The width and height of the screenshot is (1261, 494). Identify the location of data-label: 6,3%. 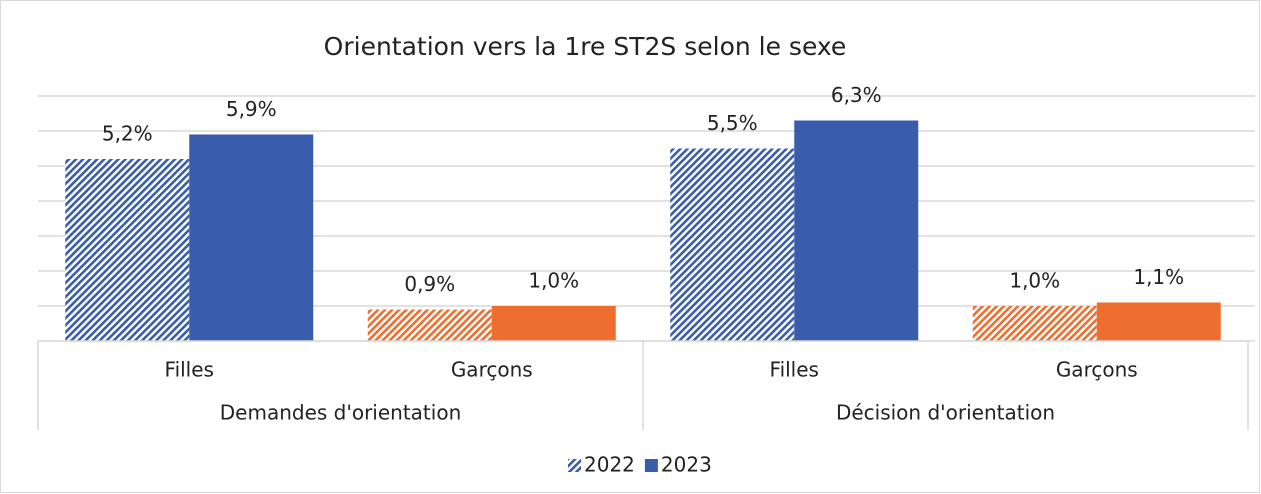
(856, 95).